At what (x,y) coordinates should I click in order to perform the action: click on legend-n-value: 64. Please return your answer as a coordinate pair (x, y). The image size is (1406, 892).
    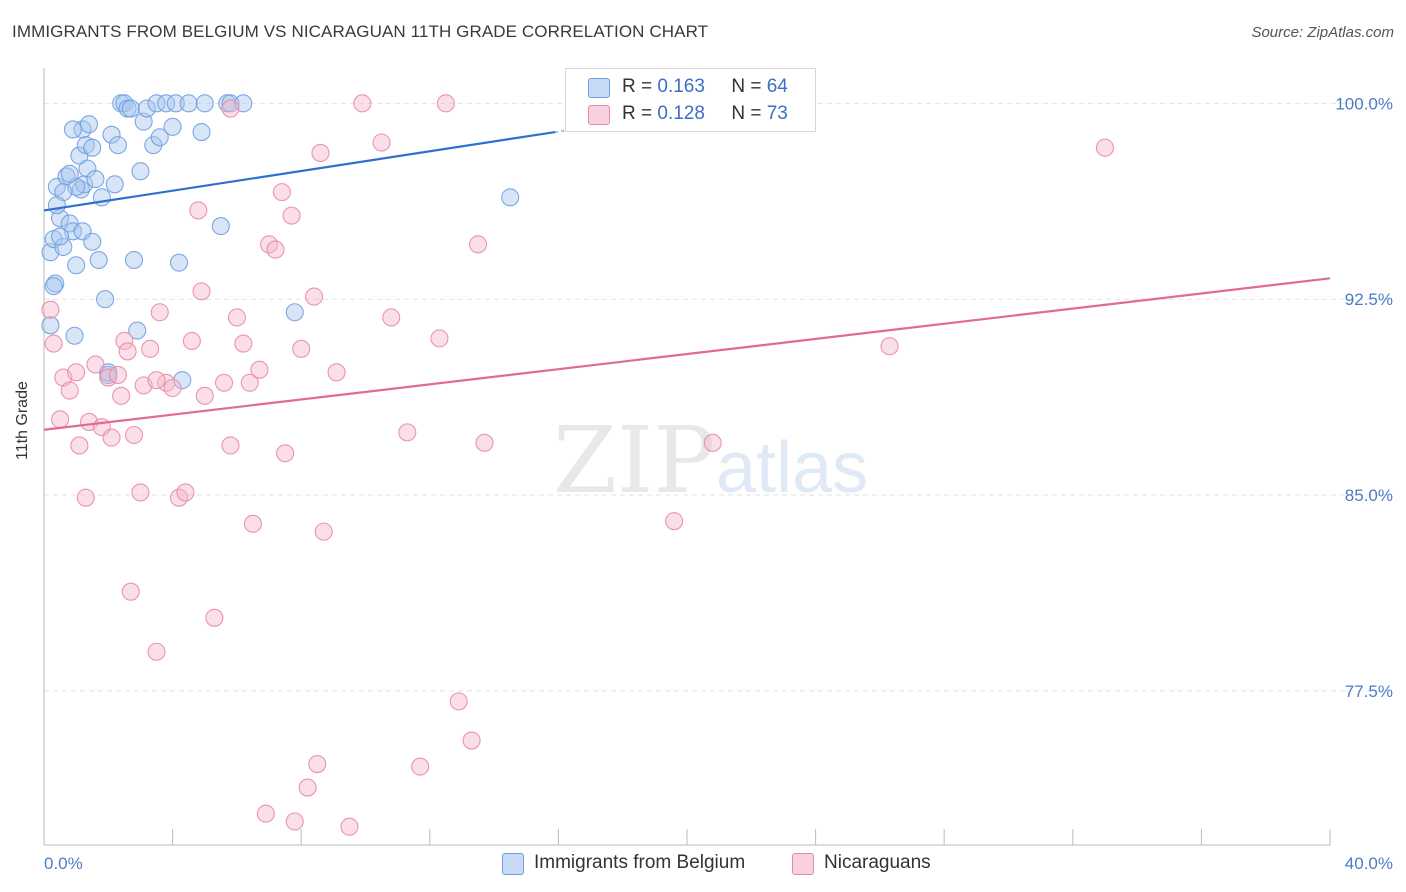
    Looking at the image, I should click on (777, 86).